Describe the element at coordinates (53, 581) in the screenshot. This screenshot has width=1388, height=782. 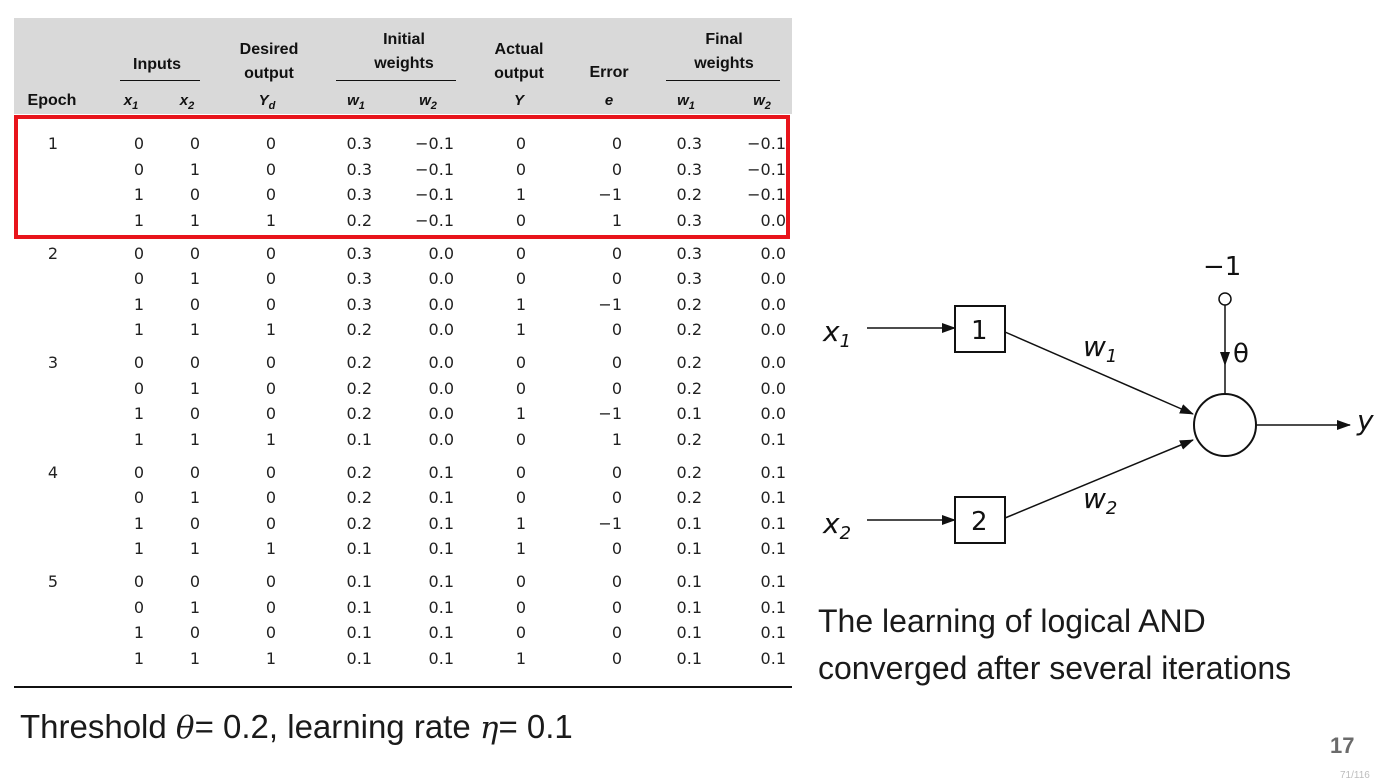
I see `epoch-label: 5` at that location.